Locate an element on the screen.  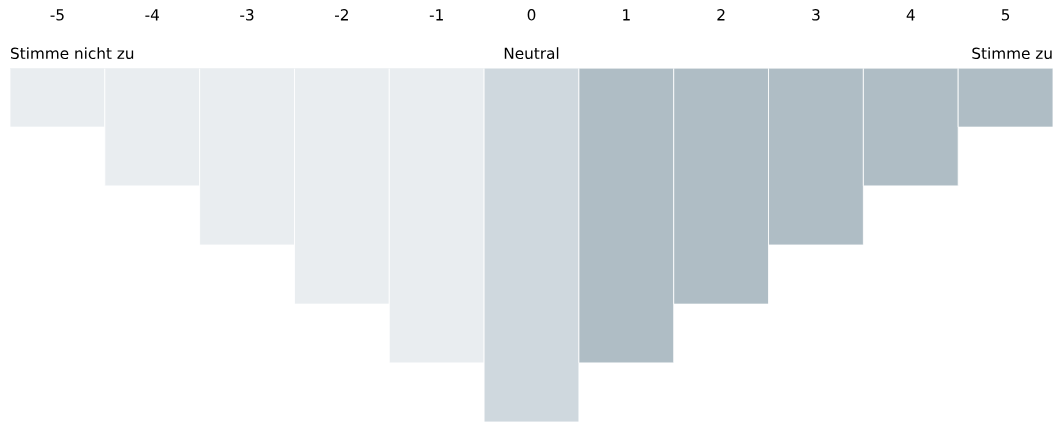
x-tick-label: -3 is located at coordinates (247, 15).